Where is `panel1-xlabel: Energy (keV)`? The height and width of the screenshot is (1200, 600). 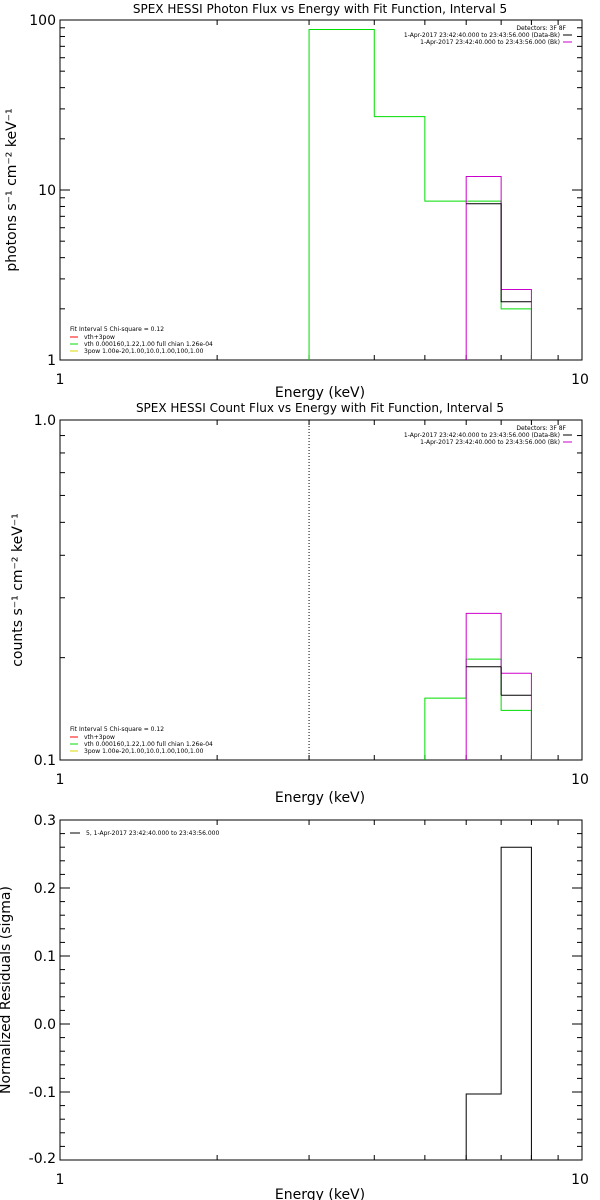 panel1-xlabel: Energy (keV) is located at coordinates (320, 393).